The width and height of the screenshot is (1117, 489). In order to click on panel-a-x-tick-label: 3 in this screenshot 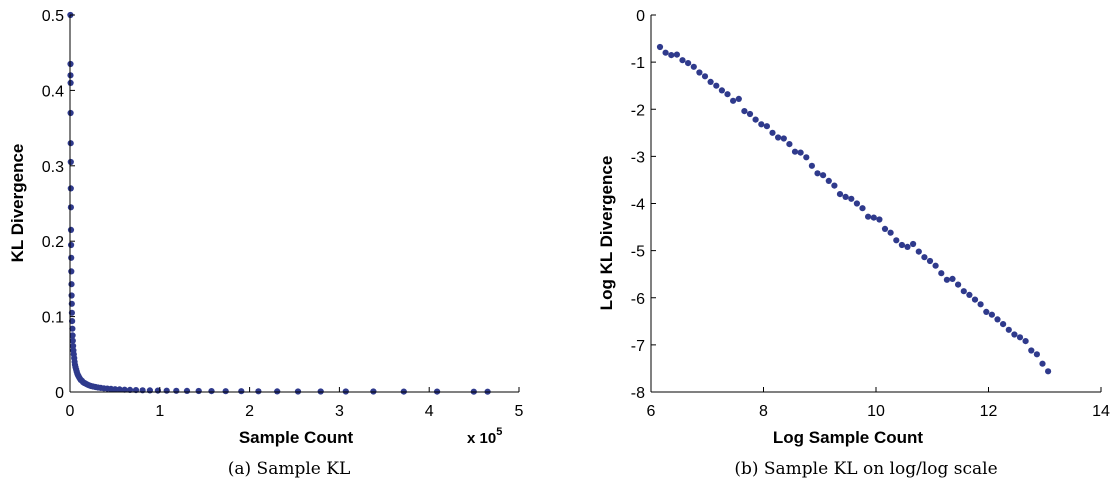, I will do `click(339, 411)`.